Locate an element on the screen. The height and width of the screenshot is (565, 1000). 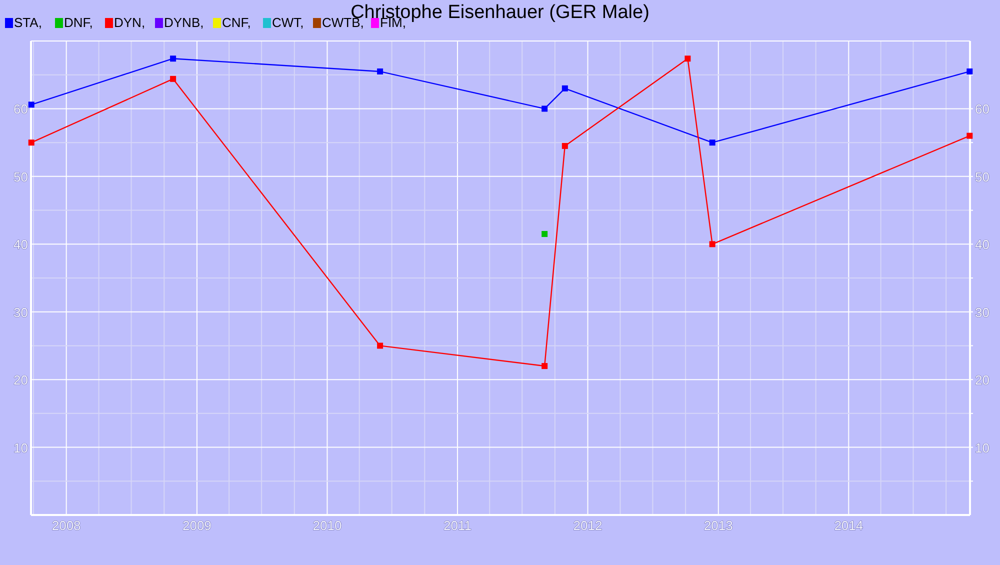
x-tick-label: 2013 is located at coordinates (718, 525).